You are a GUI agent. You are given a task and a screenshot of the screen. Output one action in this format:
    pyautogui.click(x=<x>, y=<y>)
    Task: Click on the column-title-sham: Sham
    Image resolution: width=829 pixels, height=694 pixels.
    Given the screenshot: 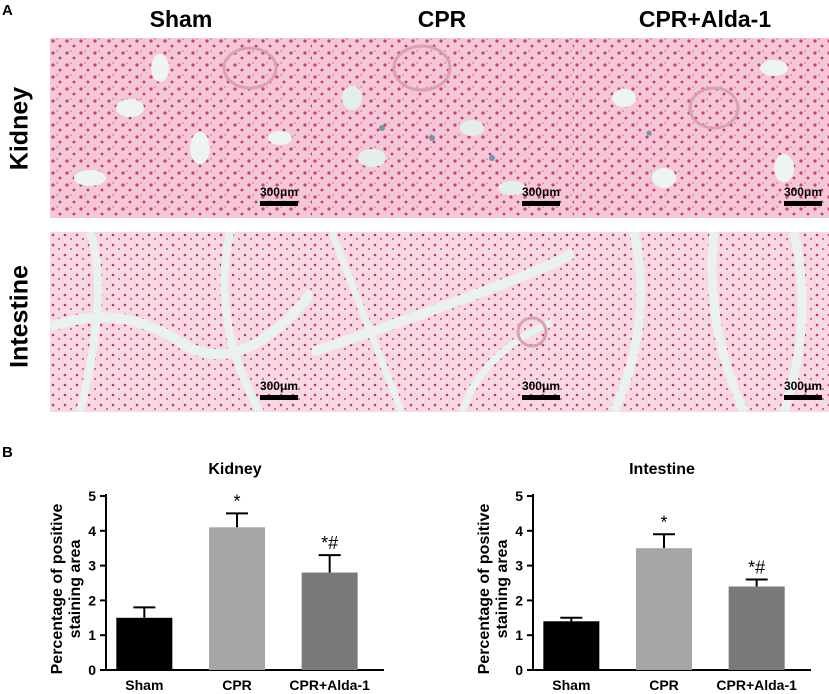 What is the action you would take?
    pyautogui.click(x=181, y=19)
    